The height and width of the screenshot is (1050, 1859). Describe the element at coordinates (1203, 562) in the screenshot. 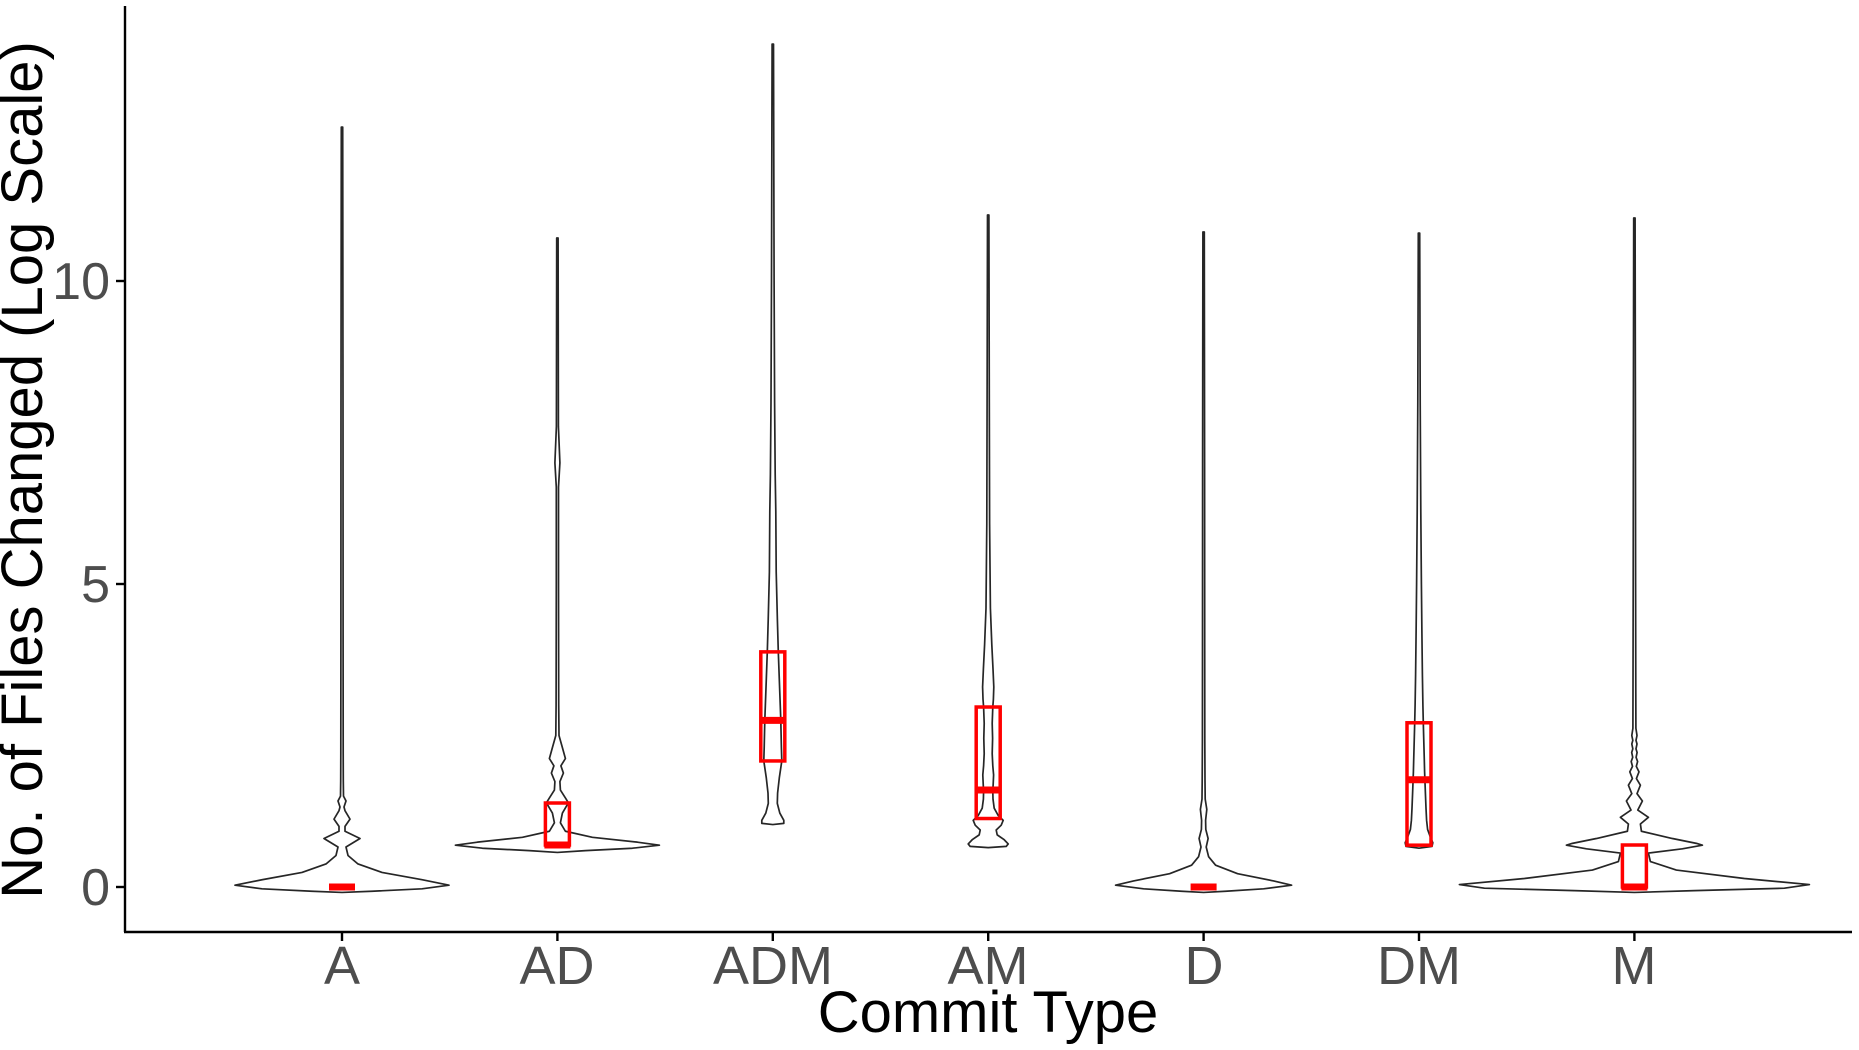

I see `violin-D` at that location.